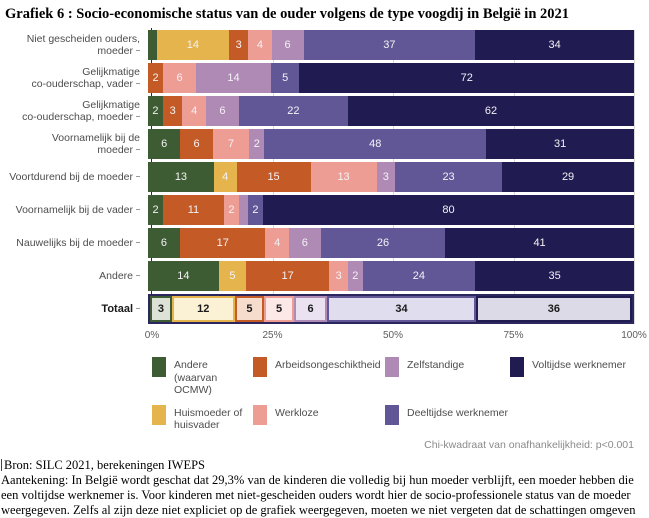 This screenshot has height=518, width=649. I want to click on segment-value: 80, so click(448, 210).